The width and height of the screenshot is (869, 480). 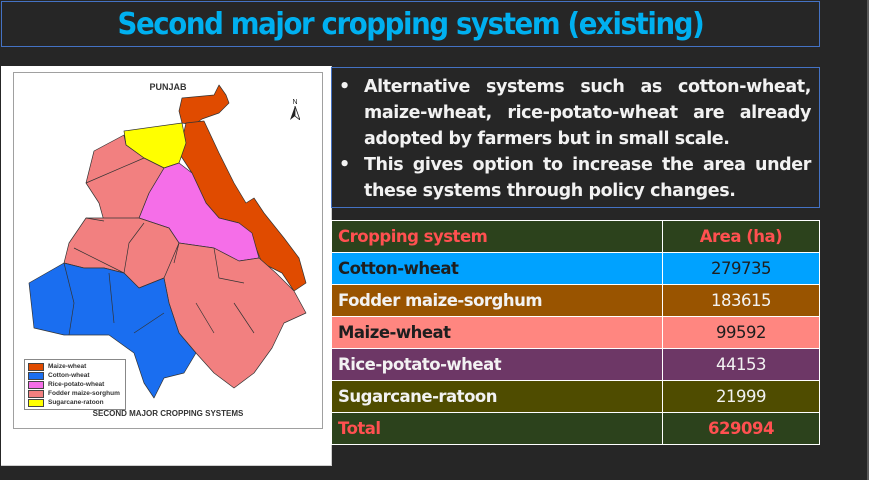 I want to click on row-area: 21999, so click(x=741, y=396).